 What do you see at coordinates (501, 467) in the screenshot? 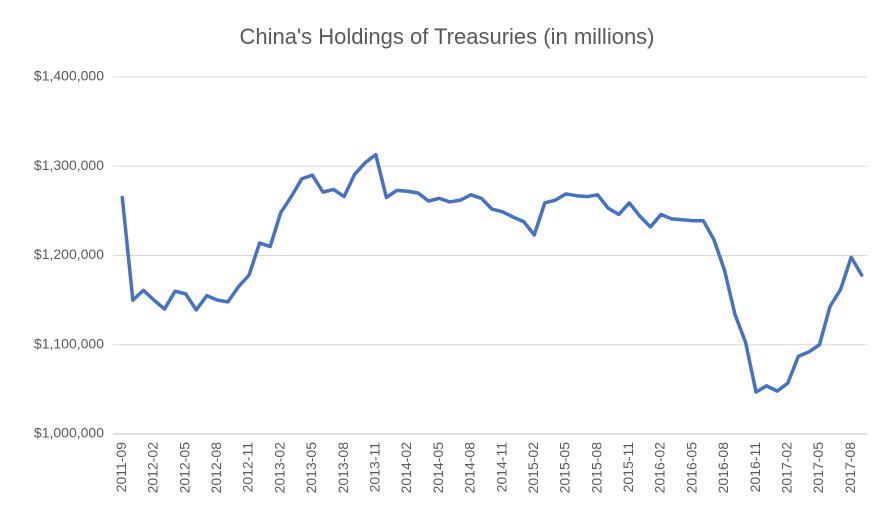
I see `x-tick-label: 2014-11` at bounding box center [501, 467].